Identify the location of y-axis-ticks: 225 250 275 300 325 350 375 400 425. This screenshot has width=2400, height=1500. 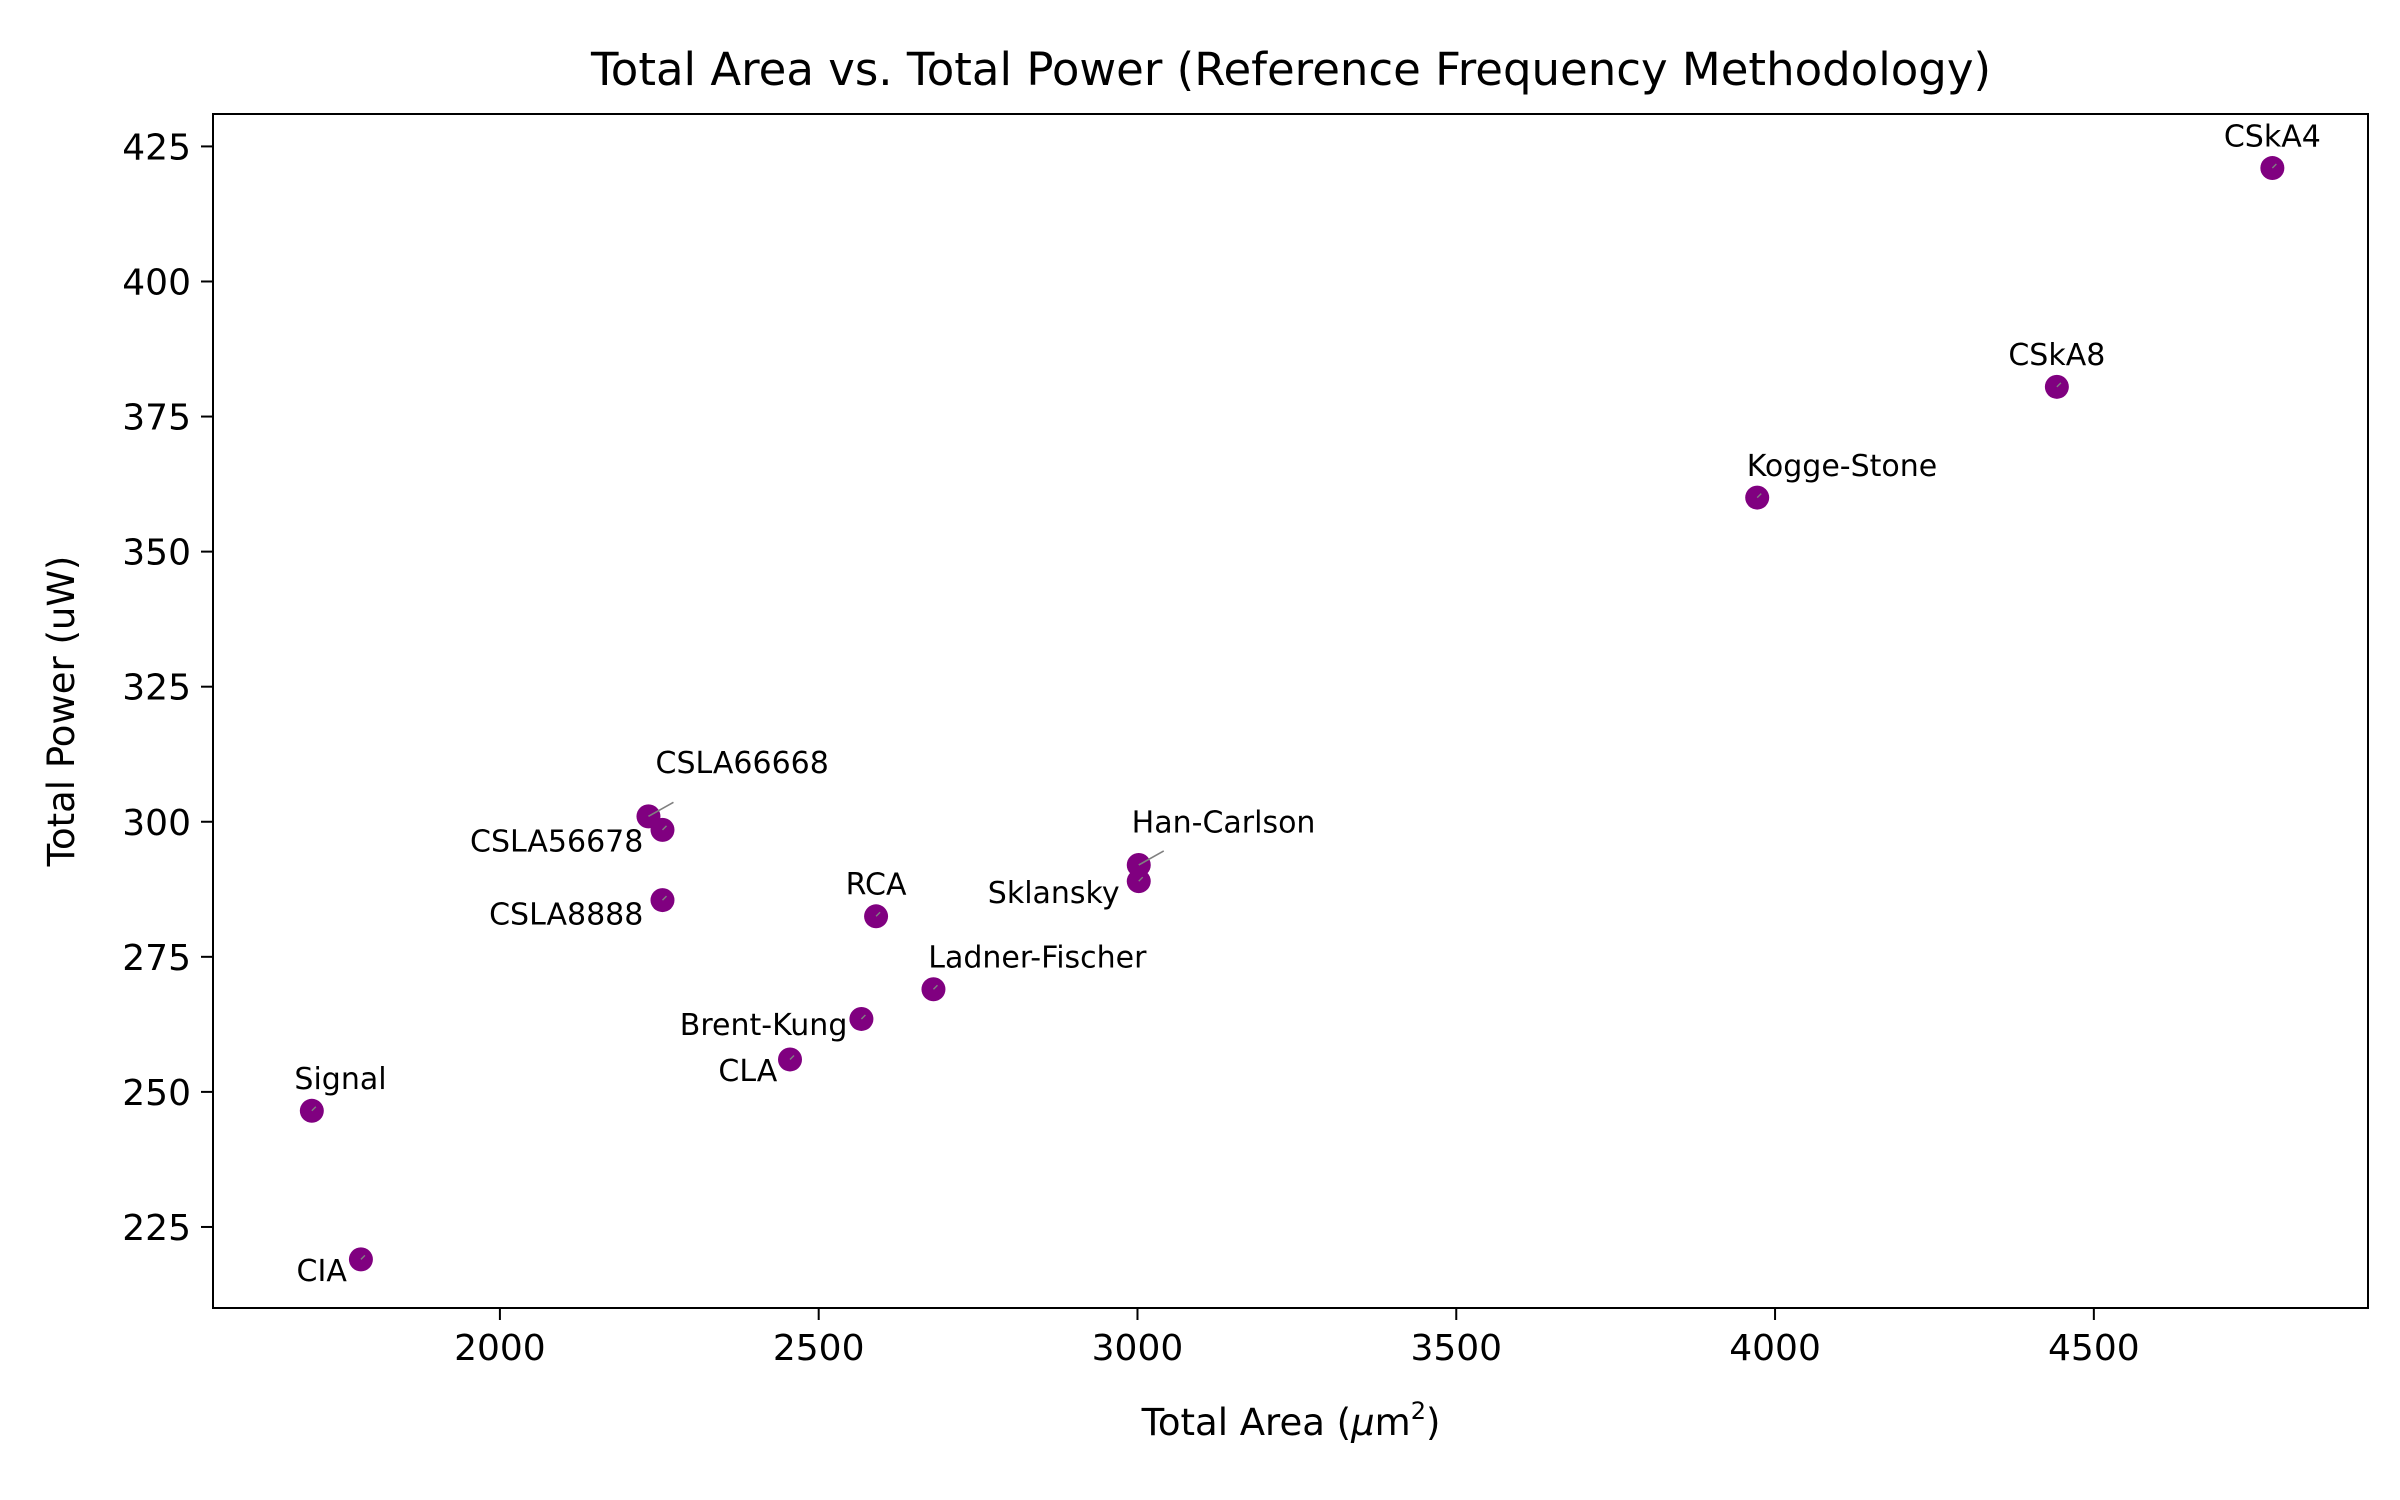
(167, 688).